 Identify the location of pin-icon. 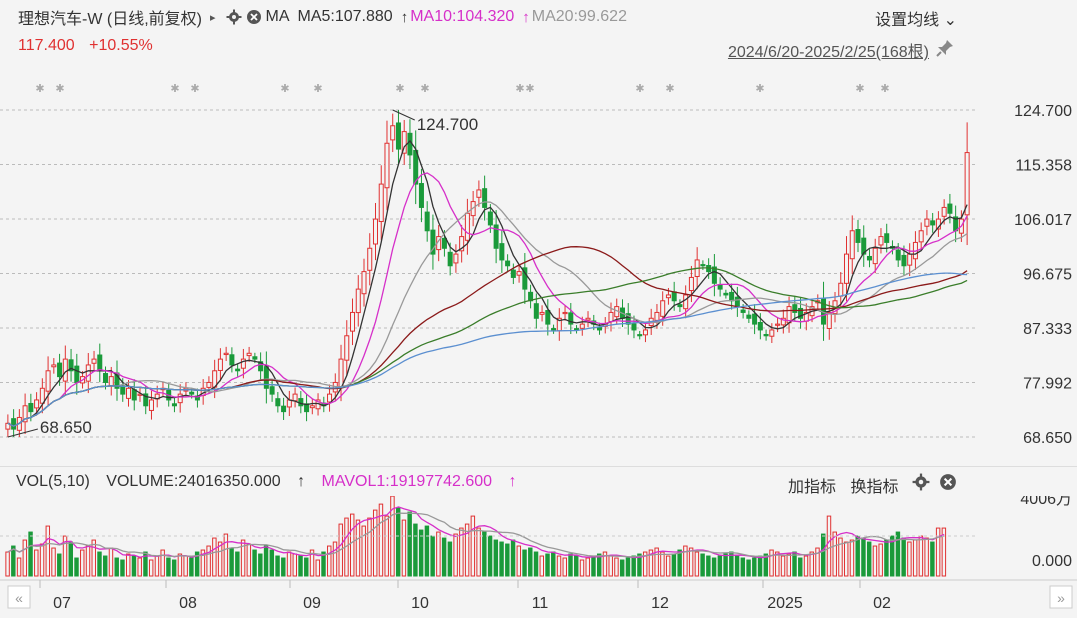
(945, 48).